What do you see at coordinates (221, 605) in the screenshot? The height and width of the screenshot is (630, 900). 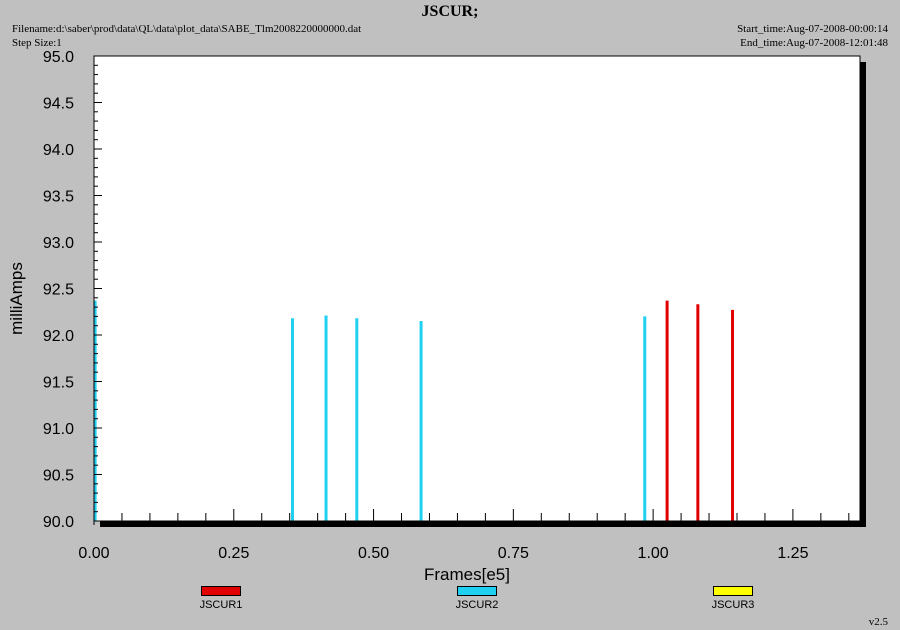 I see `legend-label: JSCUR1` at bounding box center [221, 605].